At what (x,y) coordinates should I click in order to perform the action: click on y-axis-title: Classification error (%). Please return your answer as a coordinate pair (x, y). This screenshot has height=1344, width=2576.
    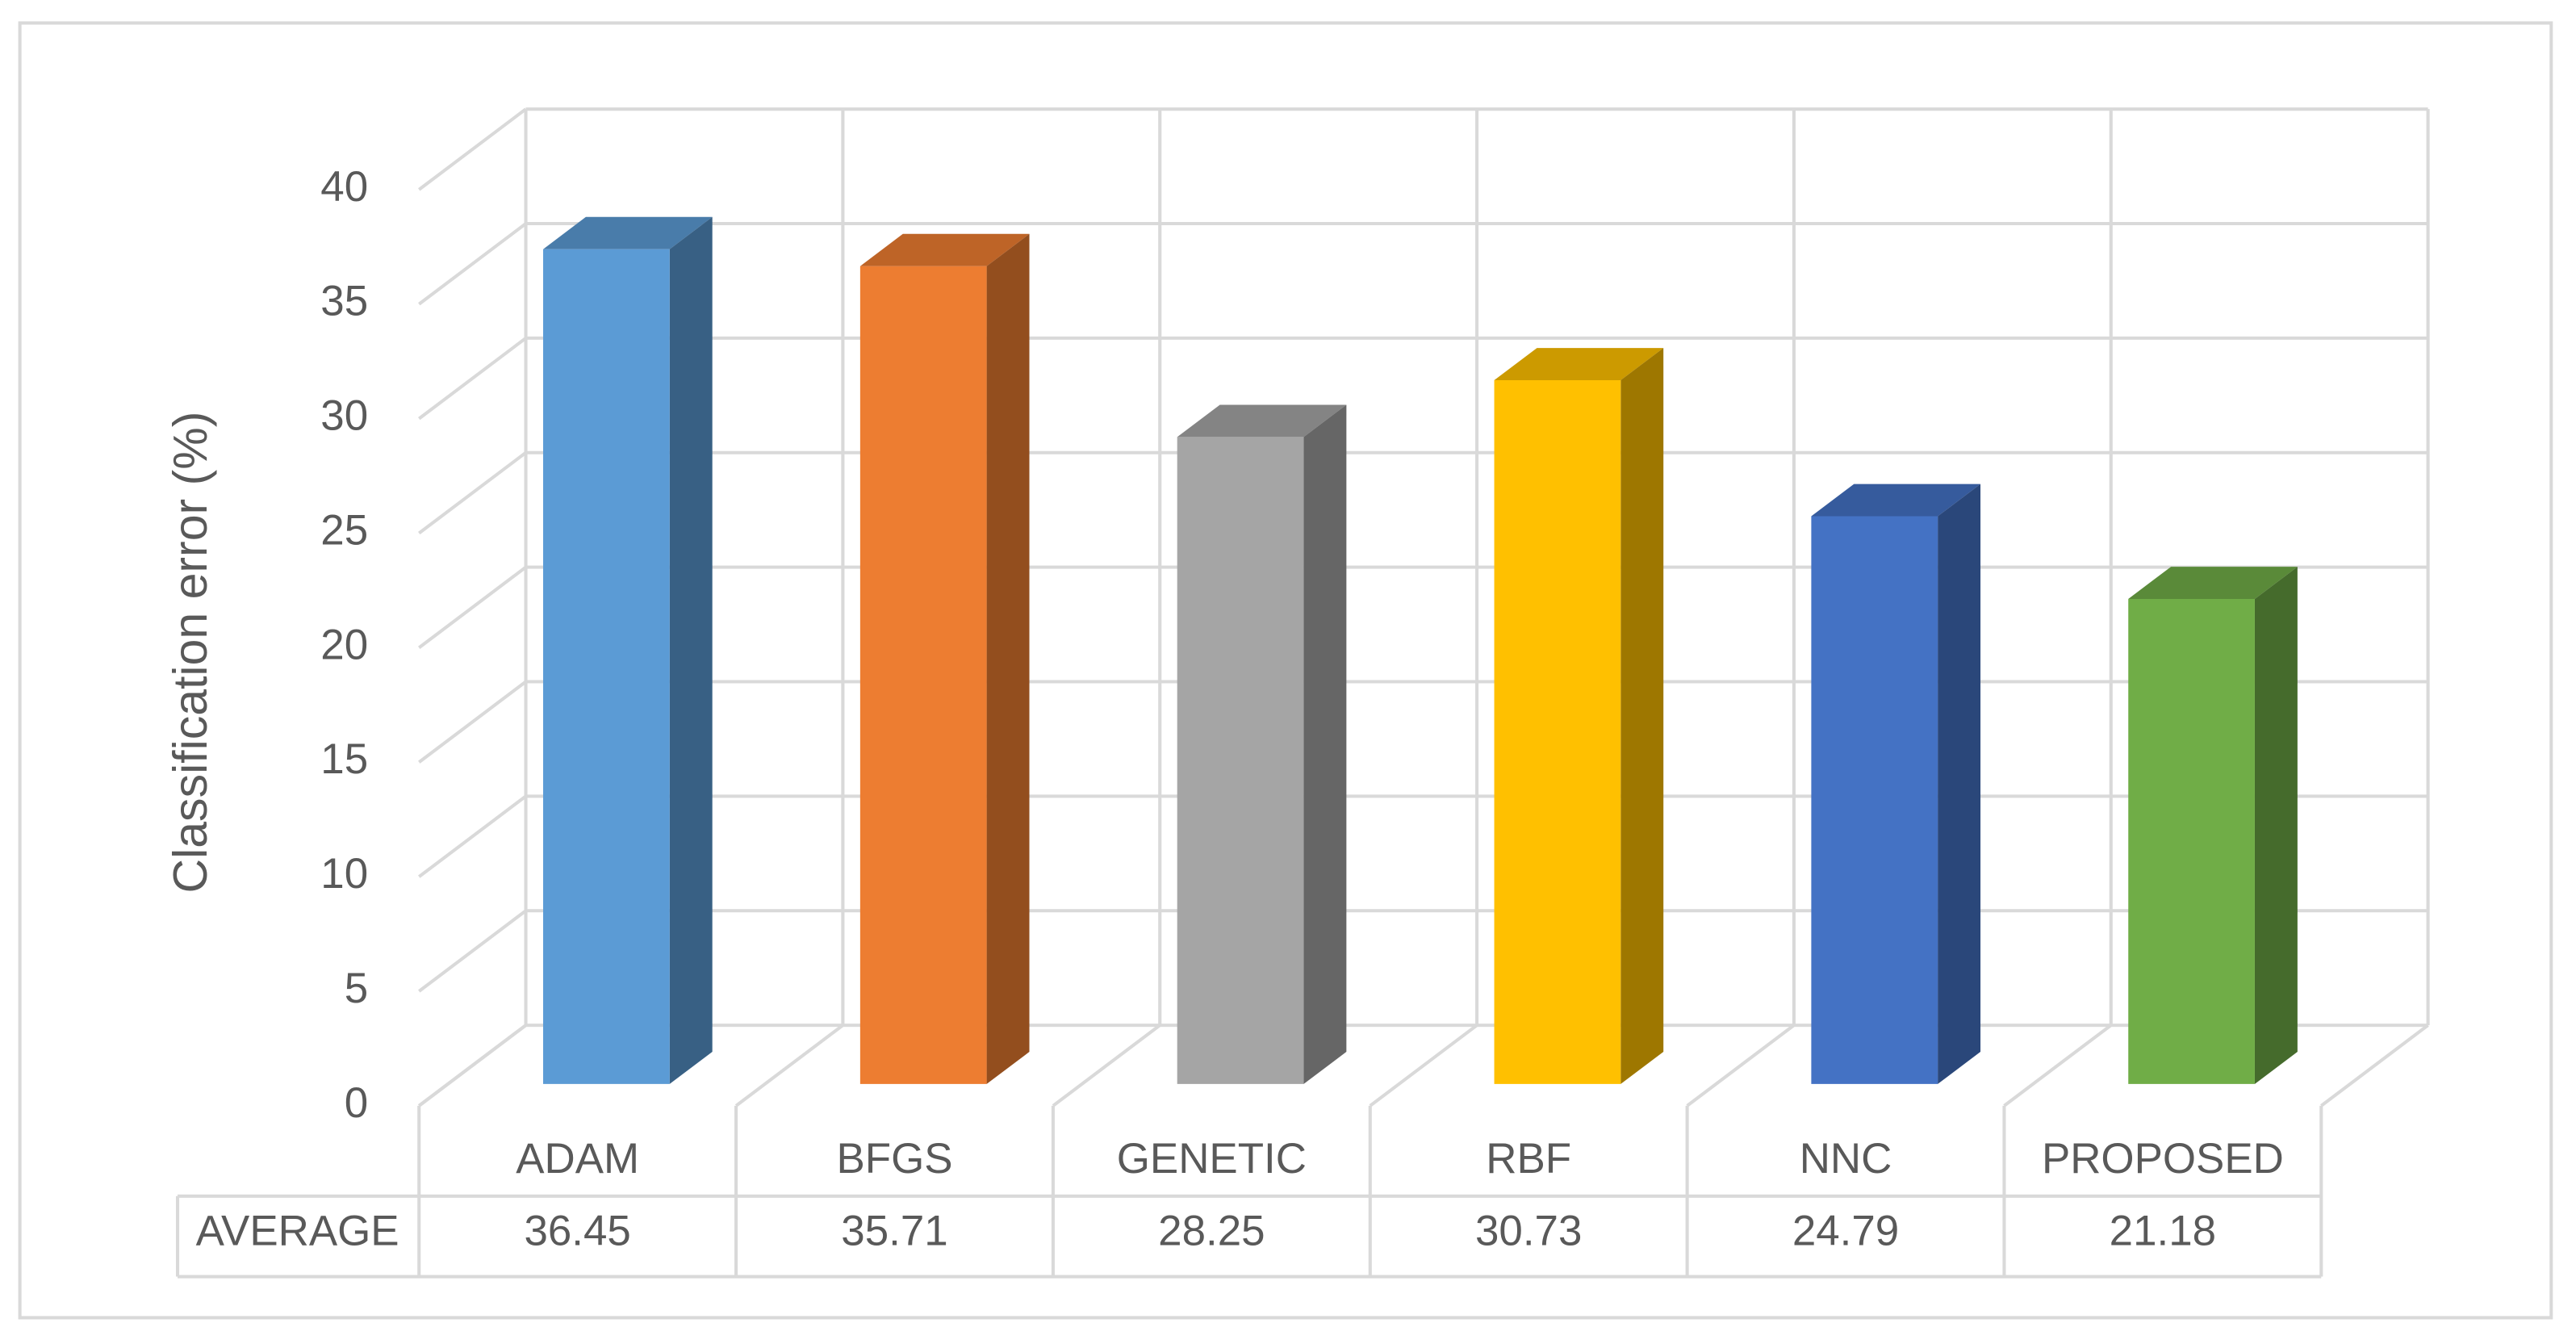
    Looking at the image, I should click on (190, 653).